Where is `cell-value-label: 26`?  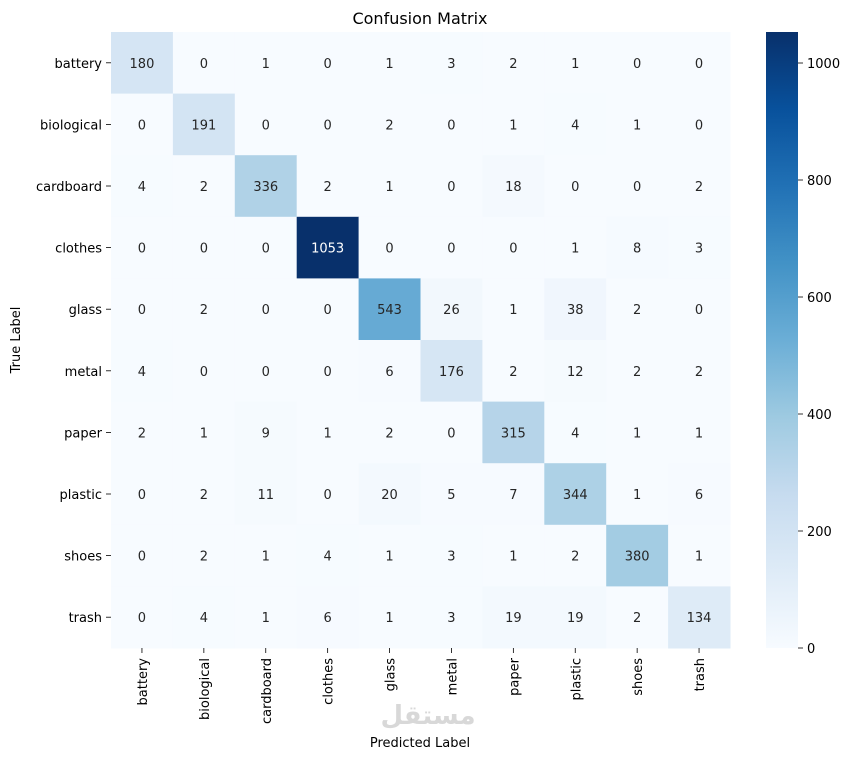 cell-value-label: 26 is located at coordinates (451, 310).